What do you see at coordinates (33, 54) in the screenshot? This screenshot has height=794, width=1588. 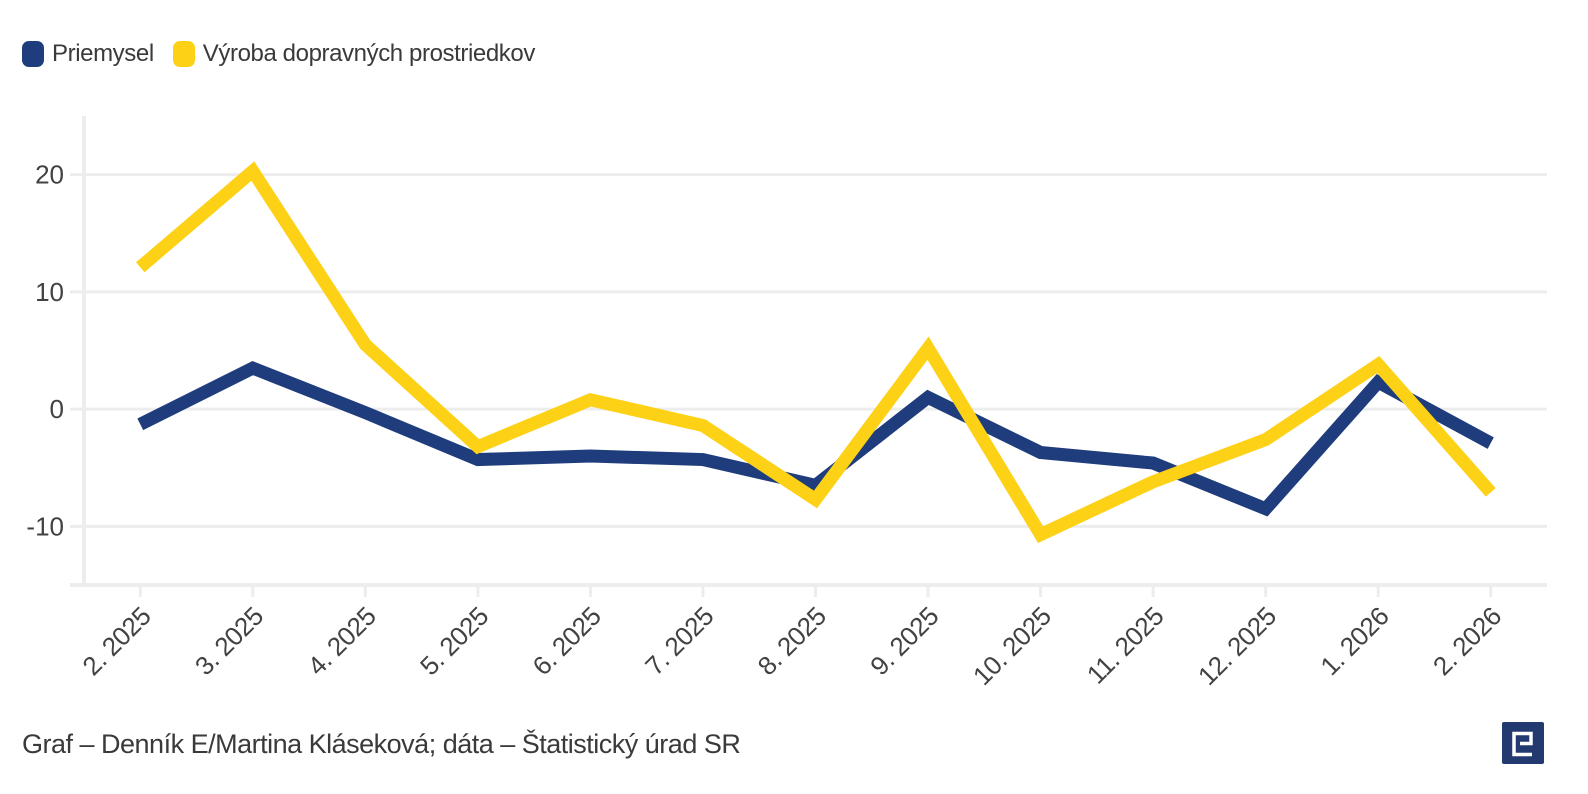 I see `legend-swatch-priemysel` at bounding box center [33, 54].